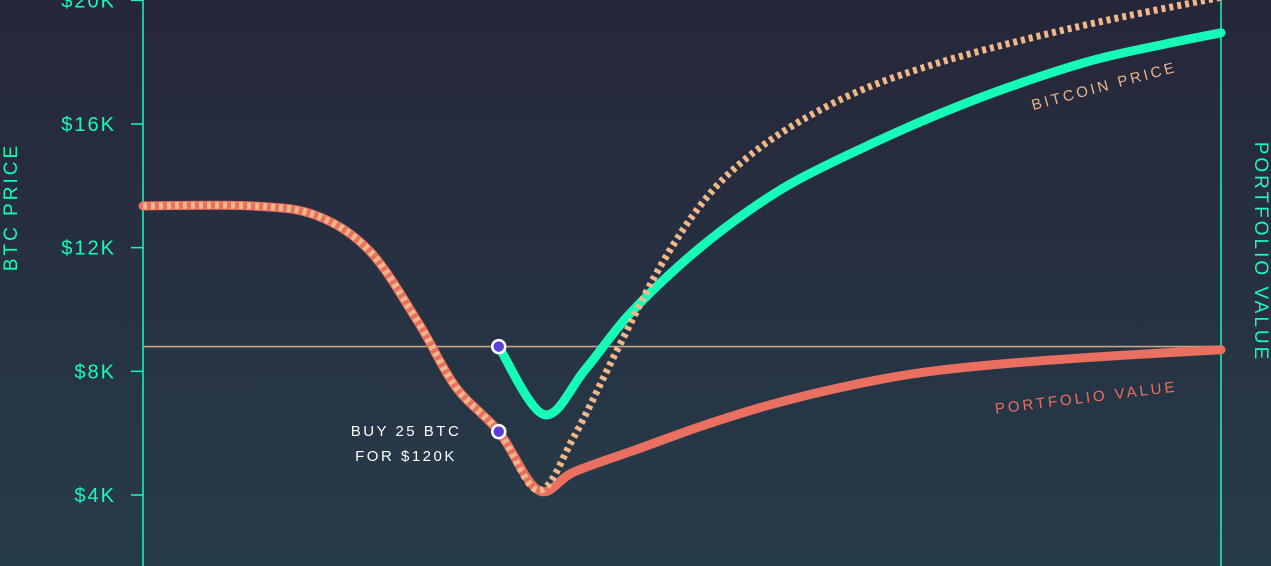  I want to click on y-tick-label: $8K, so click(95, 372).